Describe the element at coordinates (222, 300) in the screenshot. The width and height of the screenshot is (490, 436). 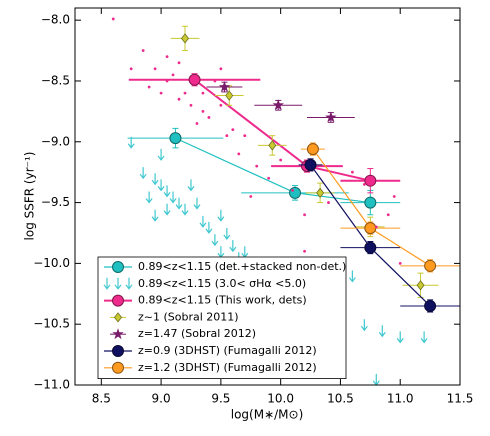
I see `legend-label: 0.89<z<1.15 (This work, dets)` at that location.